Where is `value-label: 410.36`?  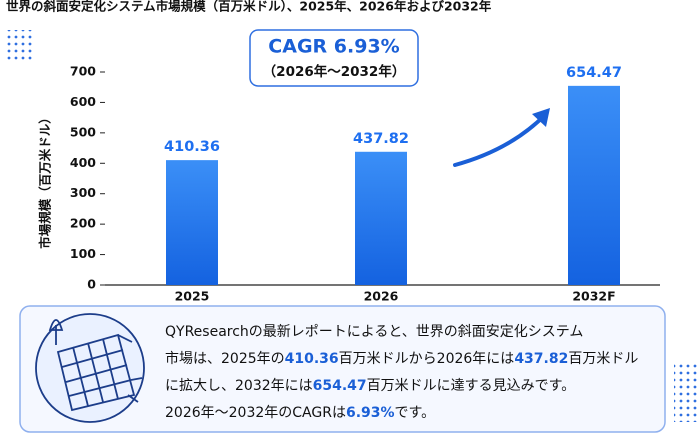 value-label: 410.36 is located at coordinates (192, 147).